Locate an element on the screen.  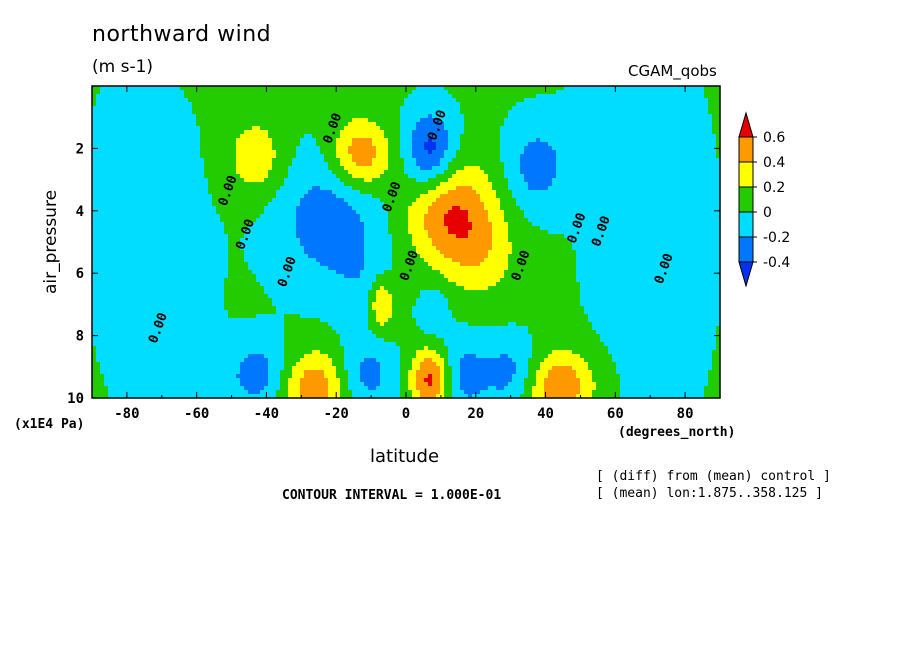
chart-units: (m s-1) is located at coordinates (123, 67).